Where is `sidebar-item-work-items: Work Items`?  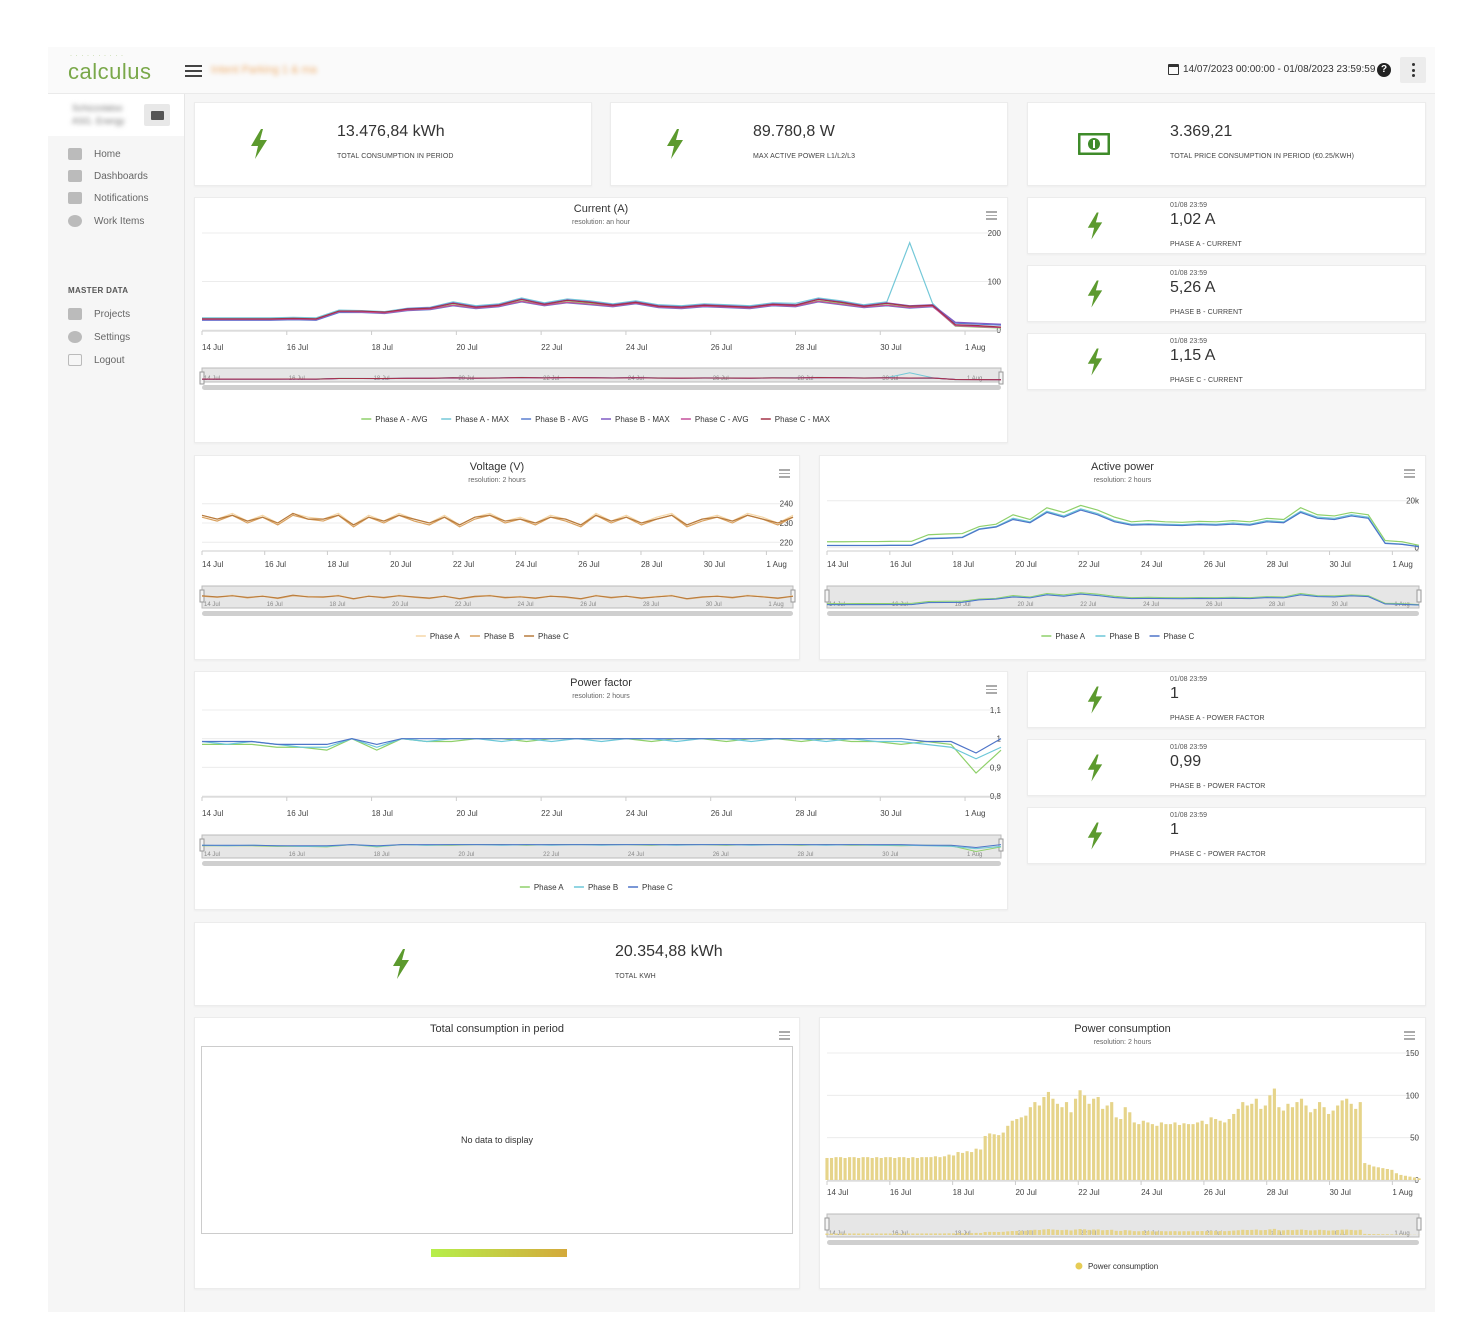 sidebar-item-work-items: Work Items is located at coordinates (106, 221).